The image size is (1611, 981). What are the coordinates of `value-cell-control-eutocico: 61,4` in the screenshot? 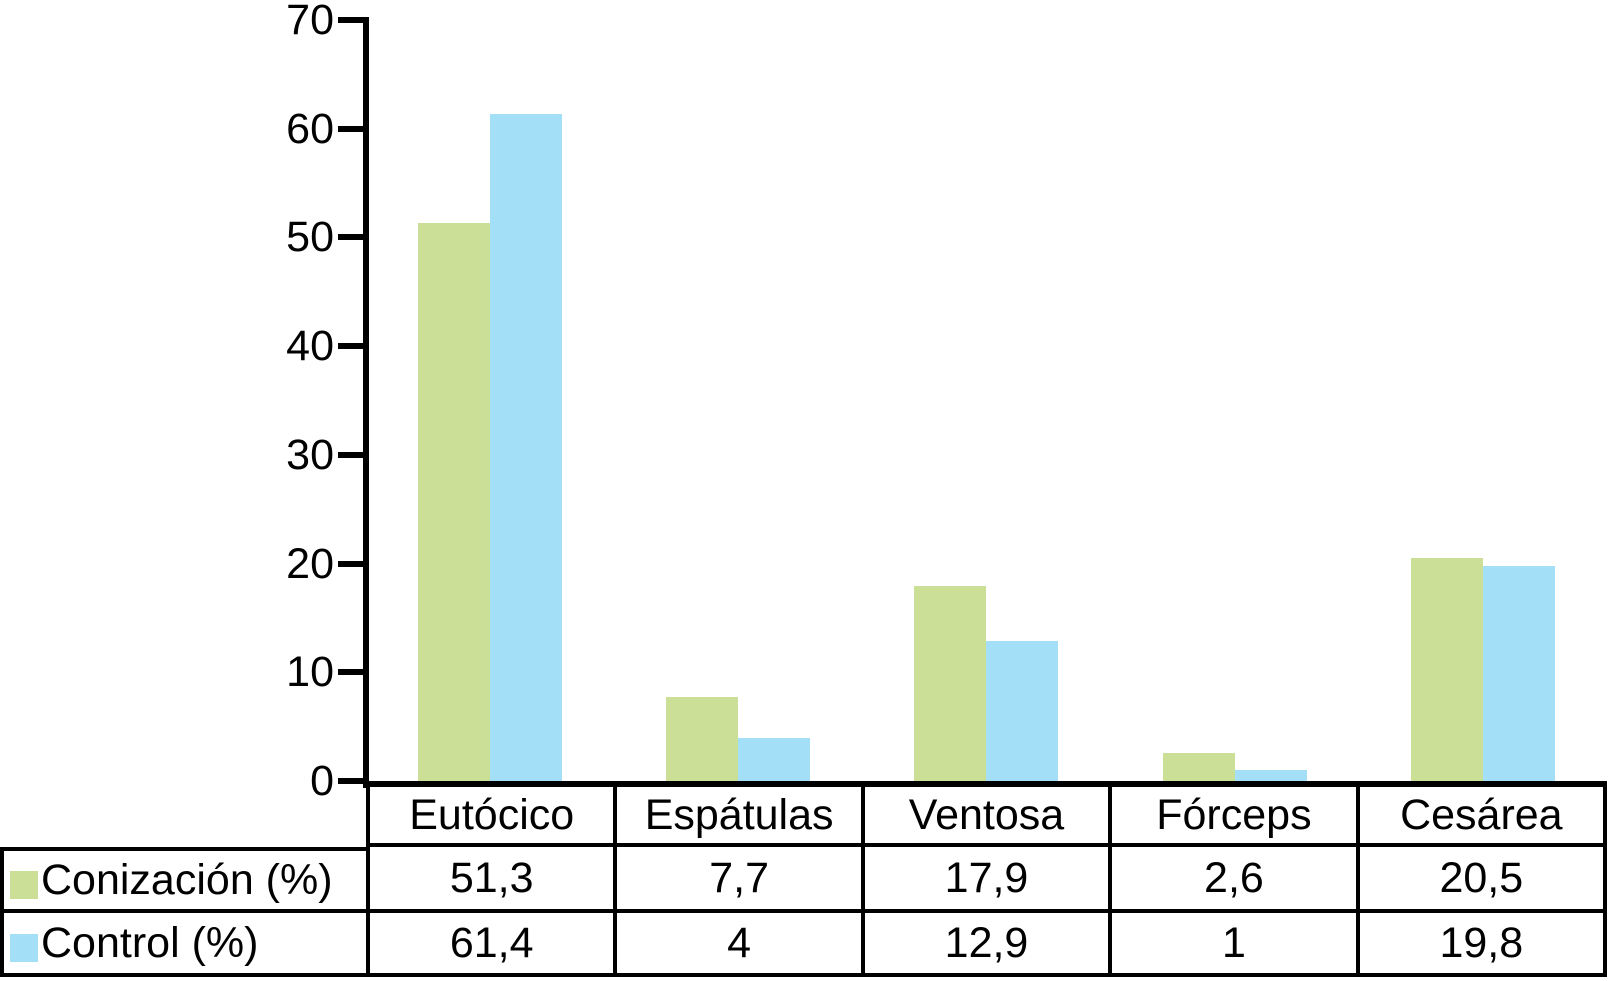 It's located at (490, 945).